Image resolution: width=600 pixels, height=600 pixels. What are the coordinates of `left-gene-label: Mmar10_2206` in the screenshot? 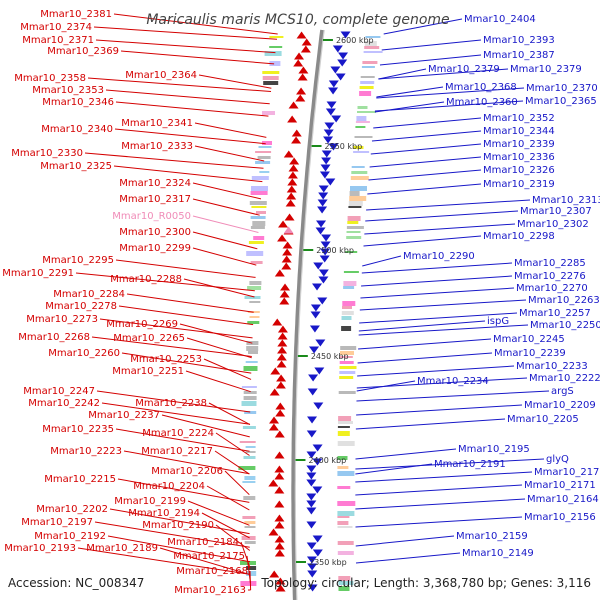 It's located at (187, 471).